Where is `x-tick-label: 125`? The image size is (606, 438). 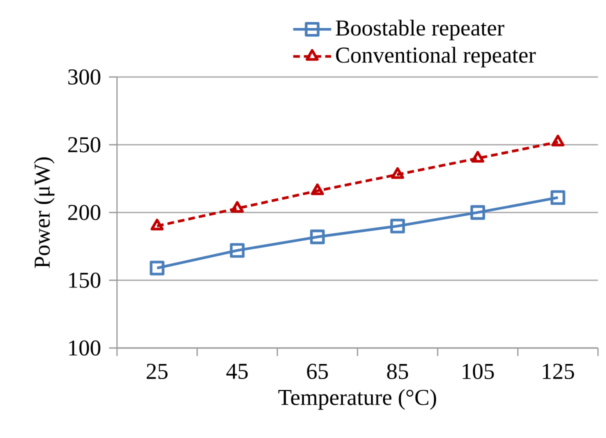 x-tick-label: 125 is located at coordinates (558, 372).